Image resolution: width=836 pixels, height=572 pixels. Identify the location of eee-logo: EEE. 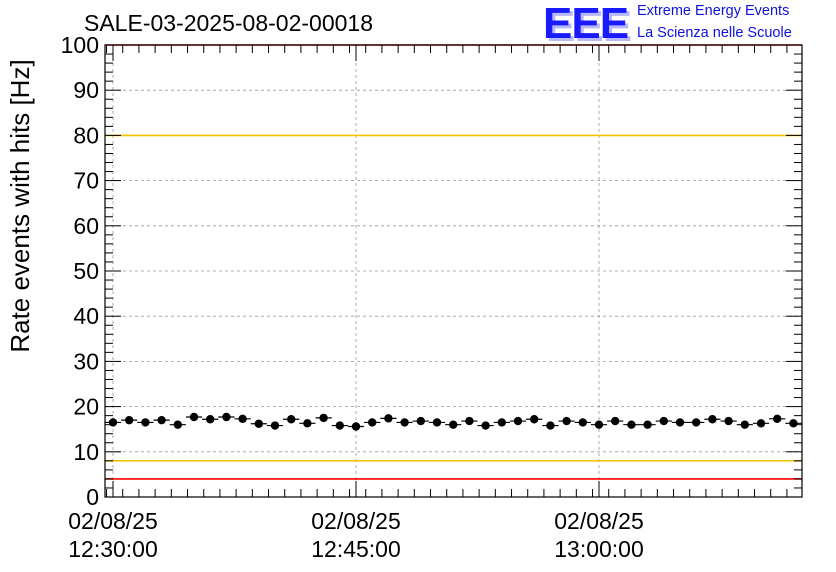
(586, 24).